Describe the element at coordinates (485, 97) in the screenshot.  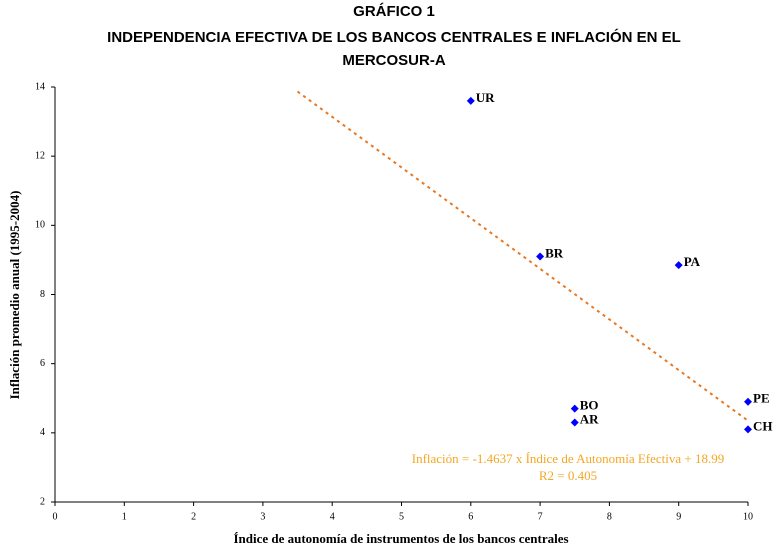
I see `point-label: UR` at that location.